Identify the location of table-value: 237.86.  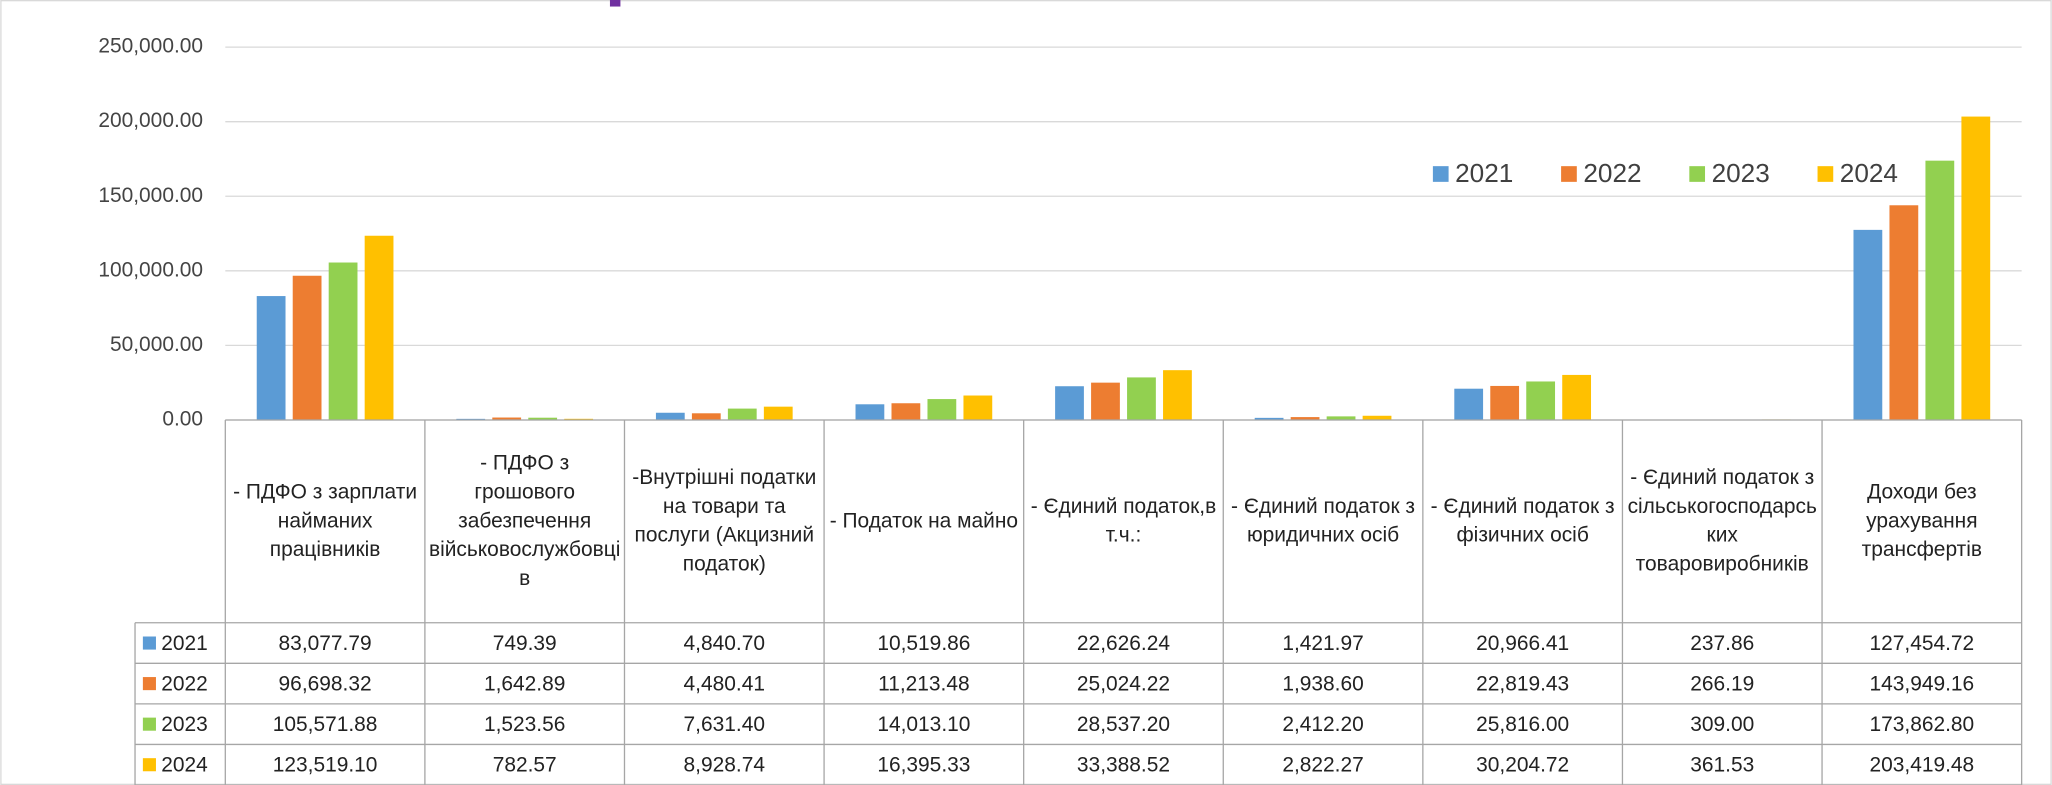
(1722, 643).